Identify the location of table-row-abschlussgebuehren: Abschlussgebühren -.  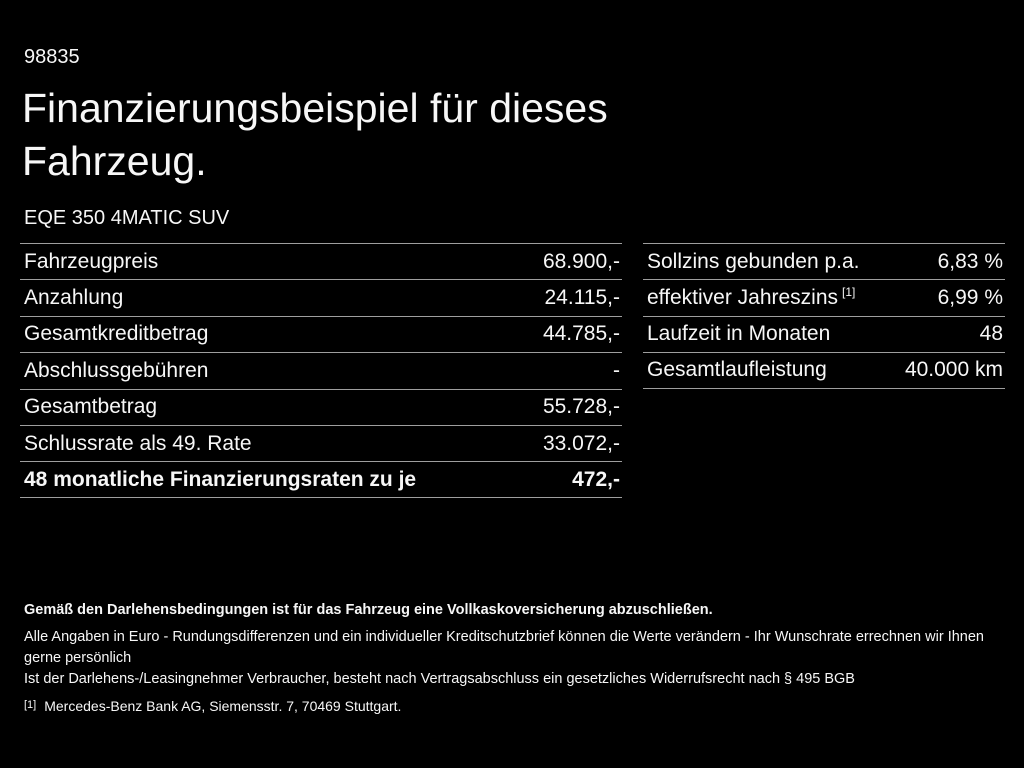
(321, 370).